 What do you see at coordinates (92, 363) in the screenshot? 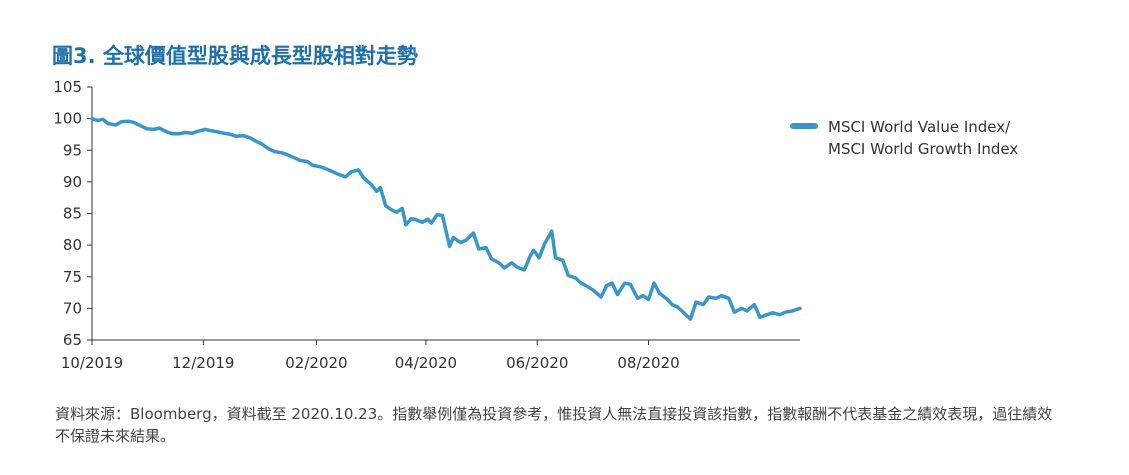
I see `x-tick-label: 10/2019` at bounding box center [92, 363].